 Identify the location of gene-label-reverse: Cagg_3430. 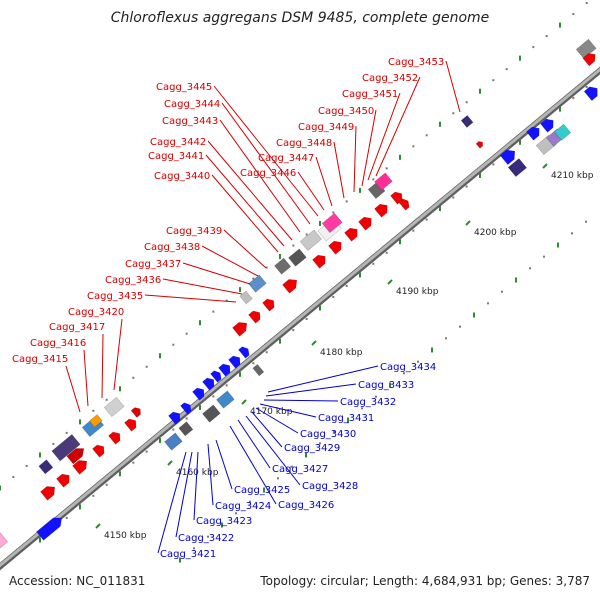
(328, 434).